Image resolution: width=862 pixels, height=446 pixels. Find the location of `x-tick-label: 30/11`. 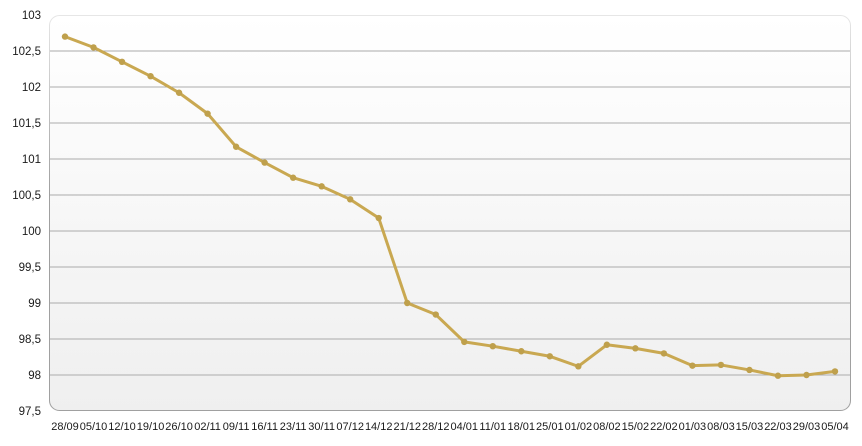

x-tick-label: 30/11 is located at coordinates (321, 427).